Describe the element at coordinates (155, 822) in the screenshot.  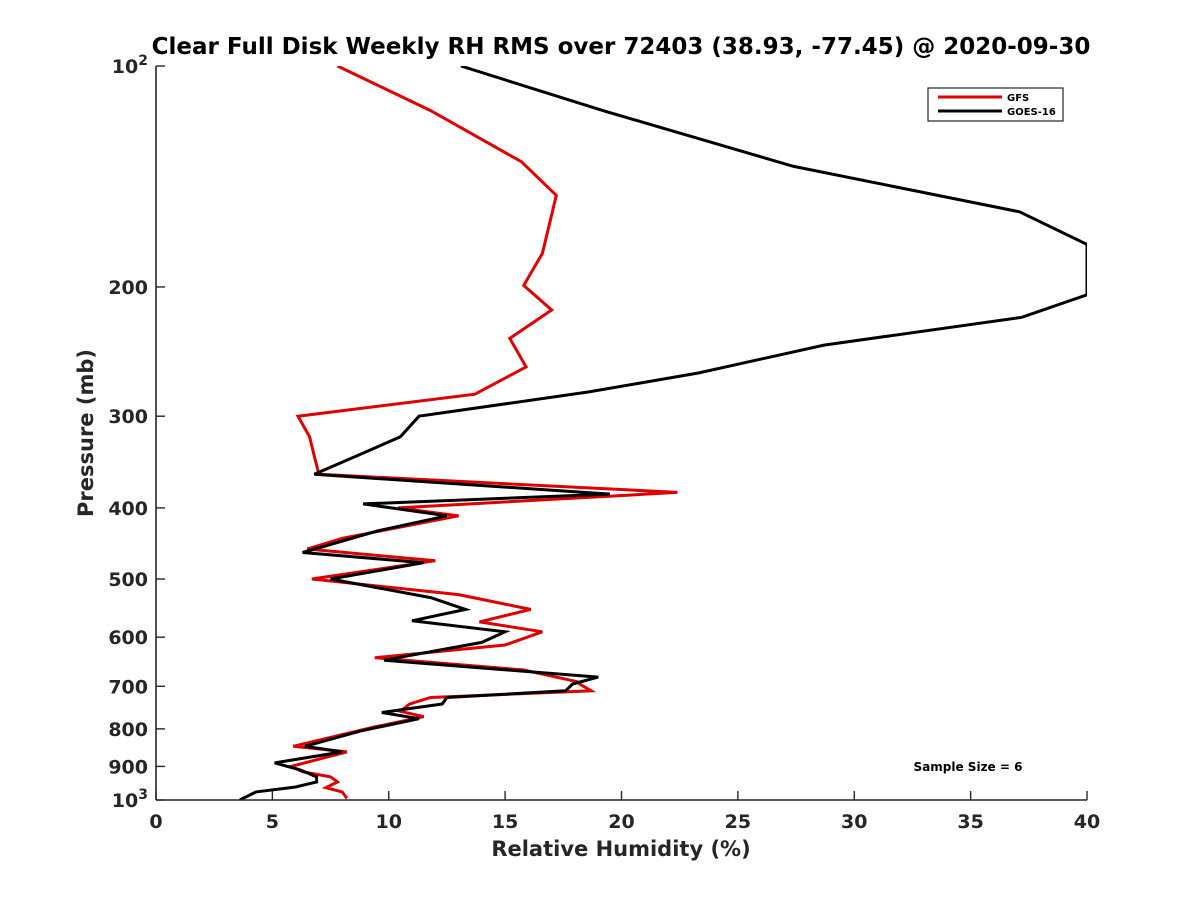
I see `x-tick-label: 0` at that location.